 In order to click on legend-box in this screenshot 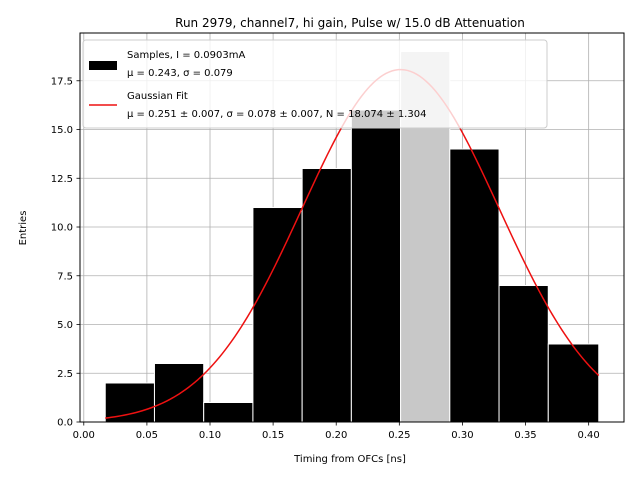, I will do `click(315, 84)`.